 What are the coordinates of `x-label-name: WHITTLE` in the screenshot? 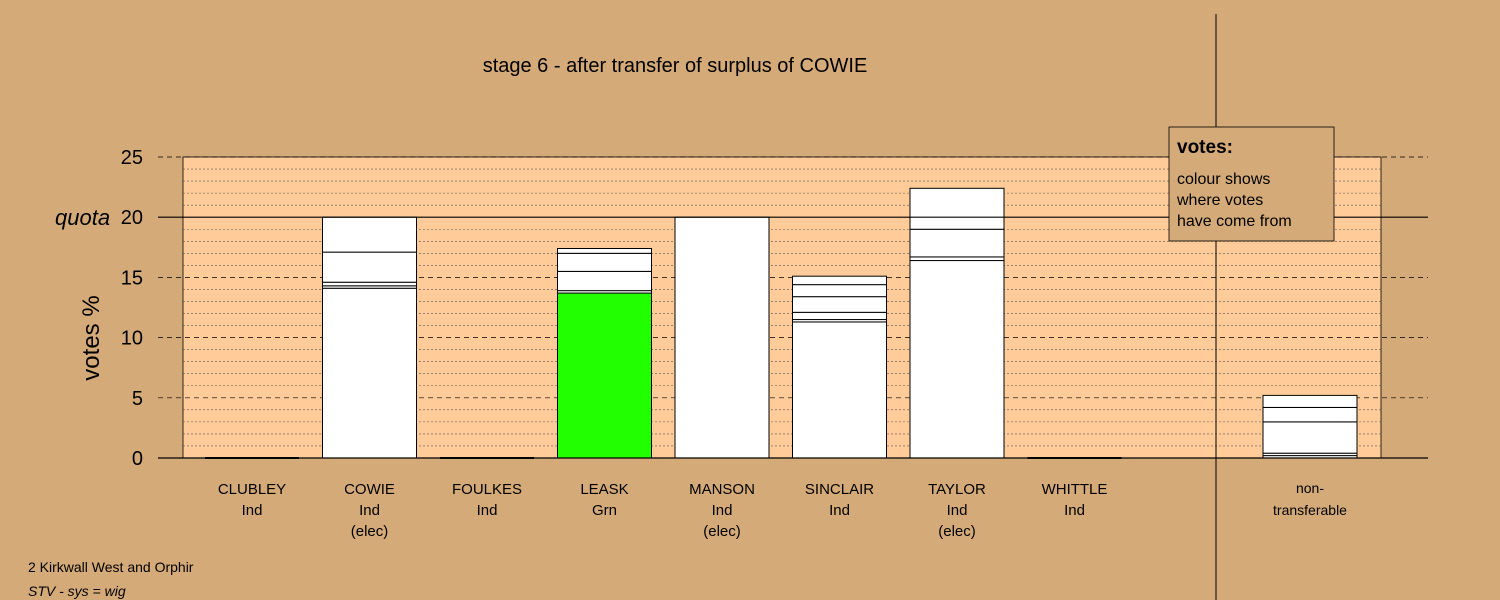 It's located at (1075, 489).